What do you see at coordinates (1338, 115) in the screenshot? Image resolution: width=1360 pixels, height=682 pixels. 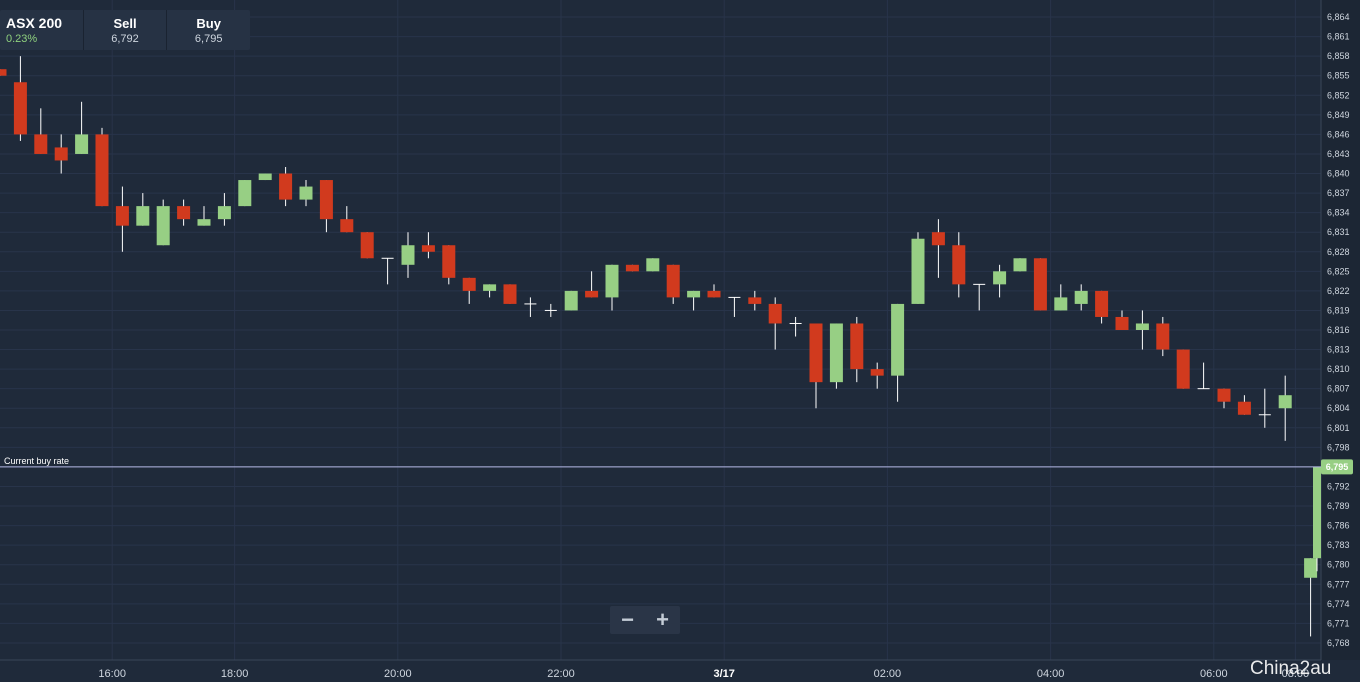 I see `y-tick-label: 6,849` at bounding box center [1338, 115].